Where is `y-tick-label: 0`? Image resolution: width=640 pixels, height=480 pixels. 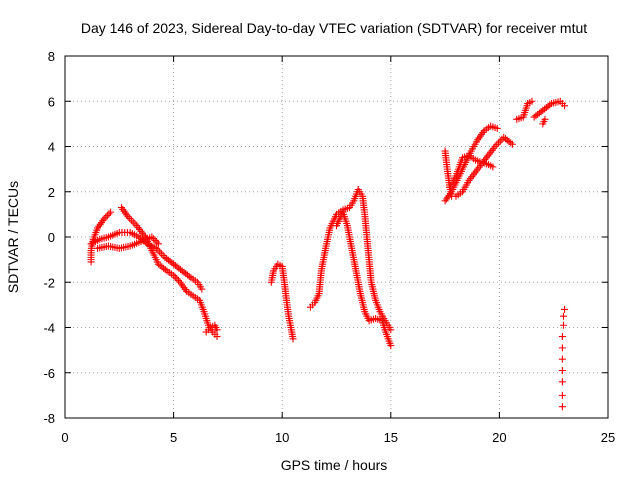 y-tick-label: 0 is located at coordinates (51, 237).